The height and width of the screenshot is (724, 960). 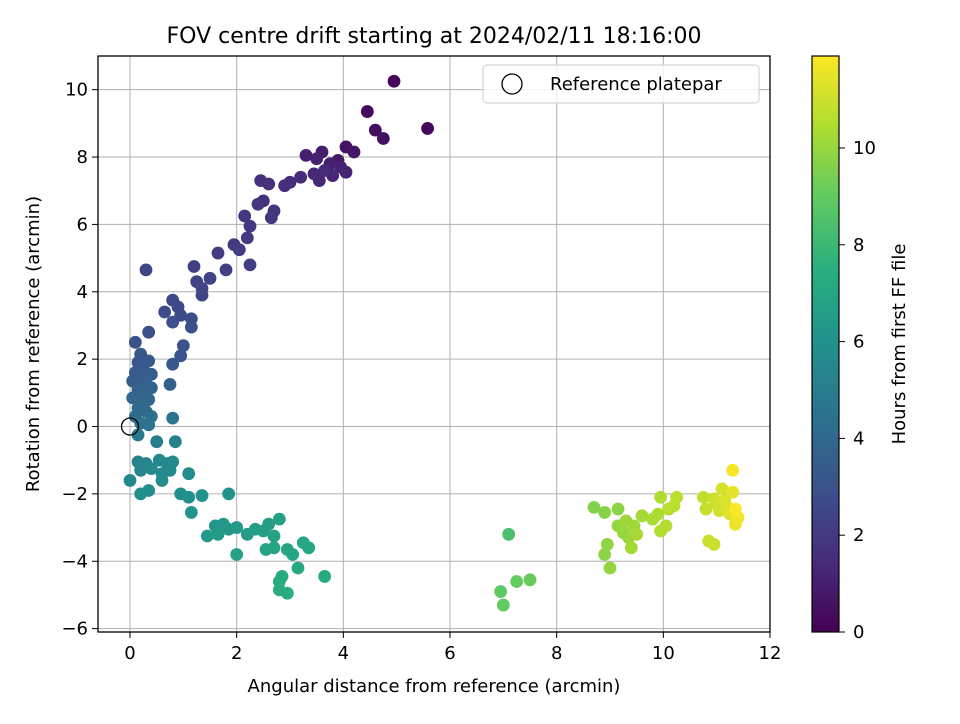 What do you see at coordinates (857, 390) in the screenshot?
I see `colorbar-ticks: 0 2 4 6 8 10` at bounding box center [857, 390].